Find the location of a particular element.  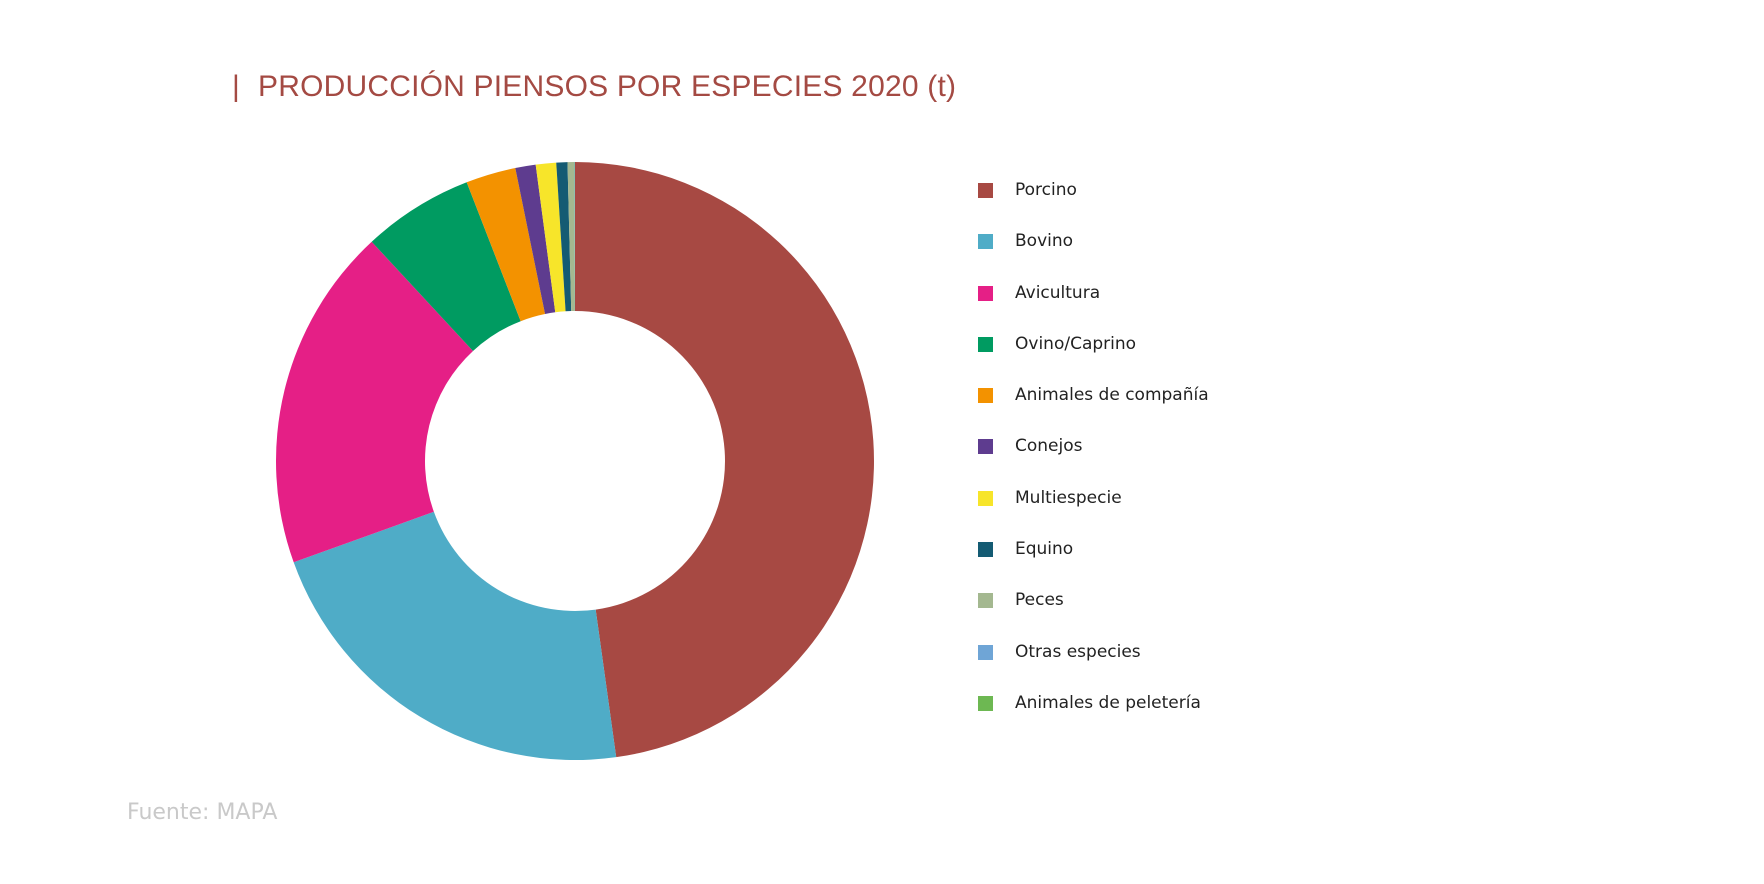

legend-item-0: Porcino is located at coordinates (1093, 203).